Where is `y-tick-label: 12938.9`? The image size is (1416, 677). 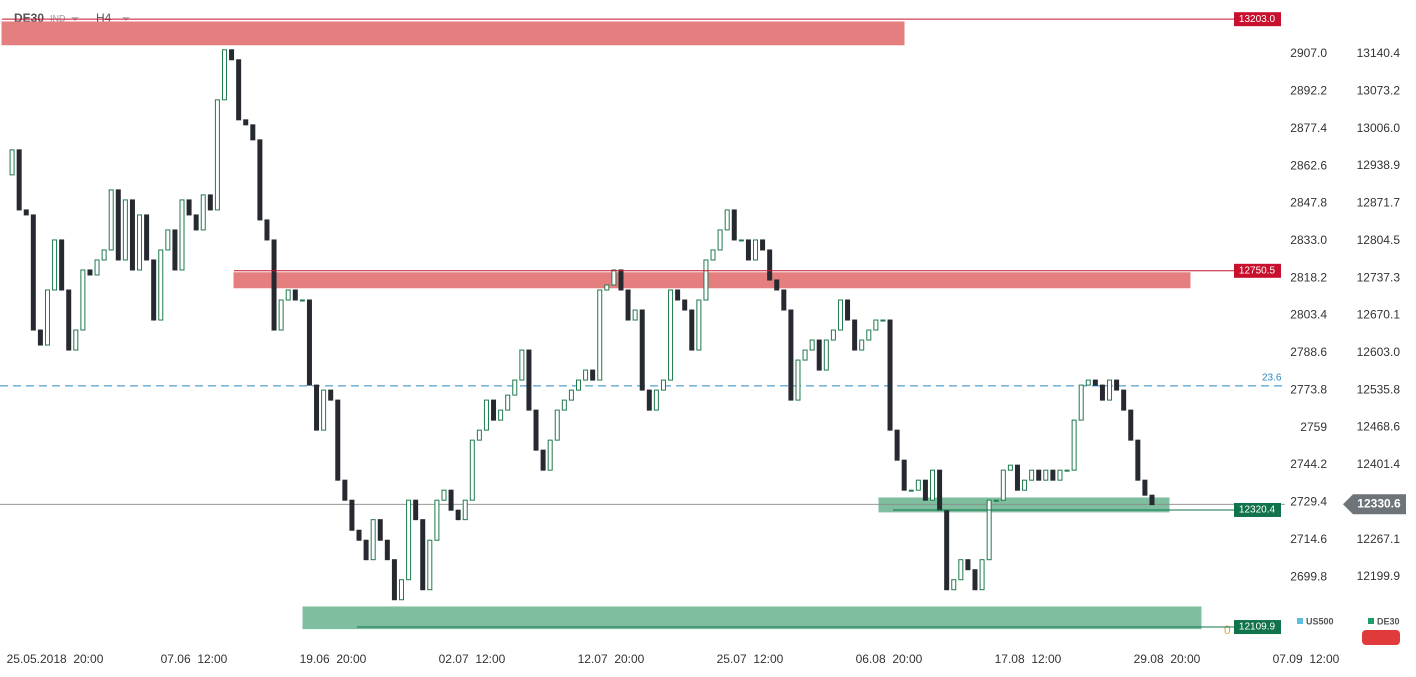
y-tick-label: 12938.9 is located at coordinates (1379, 165).